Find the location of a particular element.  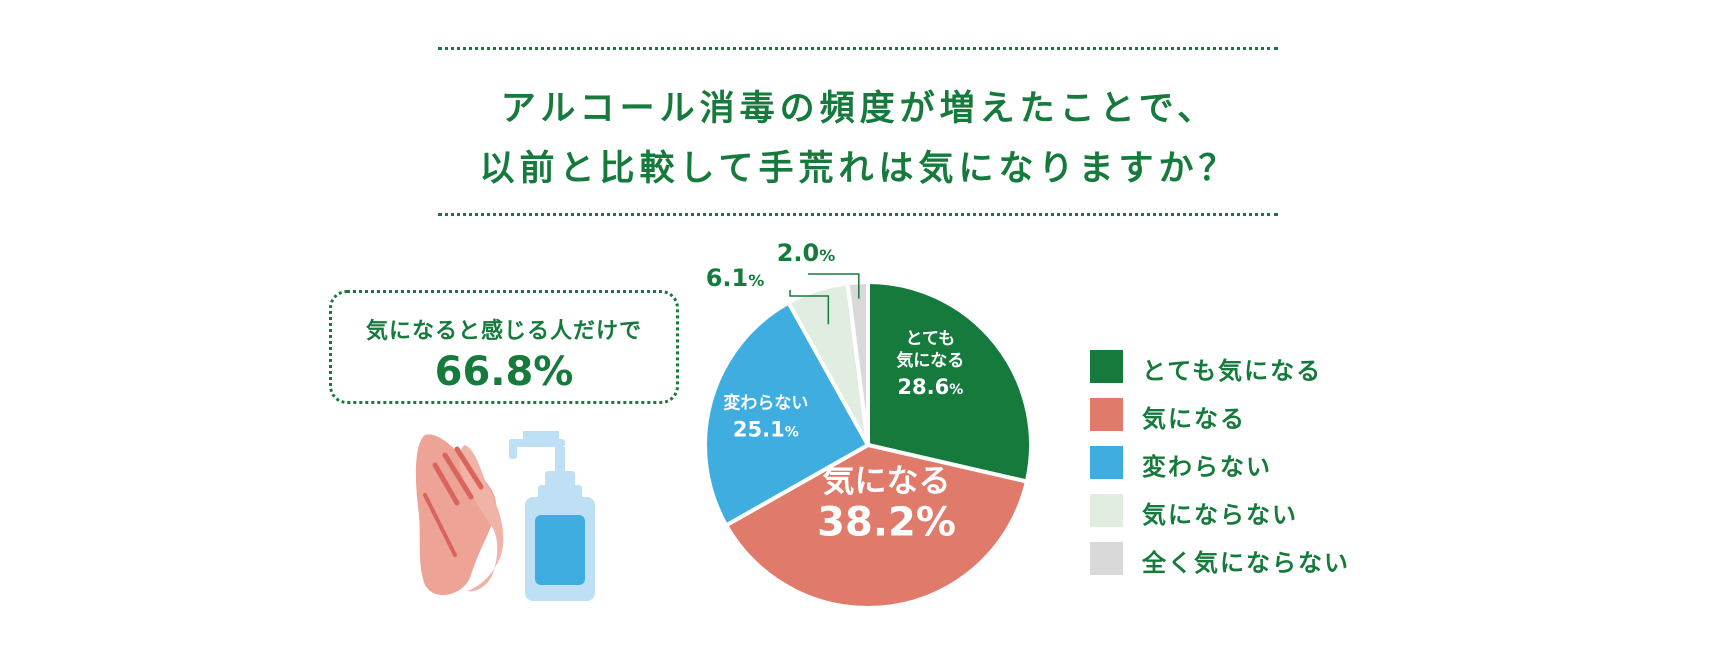

sanitizer-bottle-icon is located at coordinates (552, 516).